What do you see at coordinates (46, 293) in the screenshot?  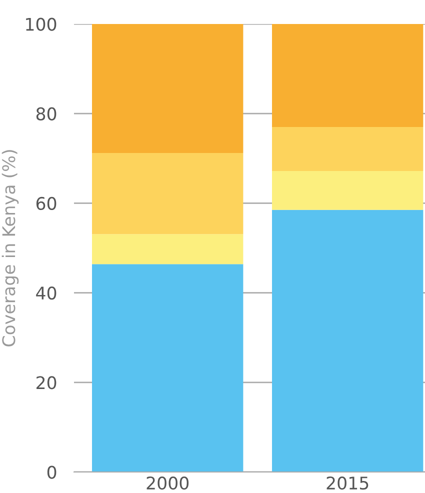 I see `y-tick-label: 40` at bounding box center [46, 293].